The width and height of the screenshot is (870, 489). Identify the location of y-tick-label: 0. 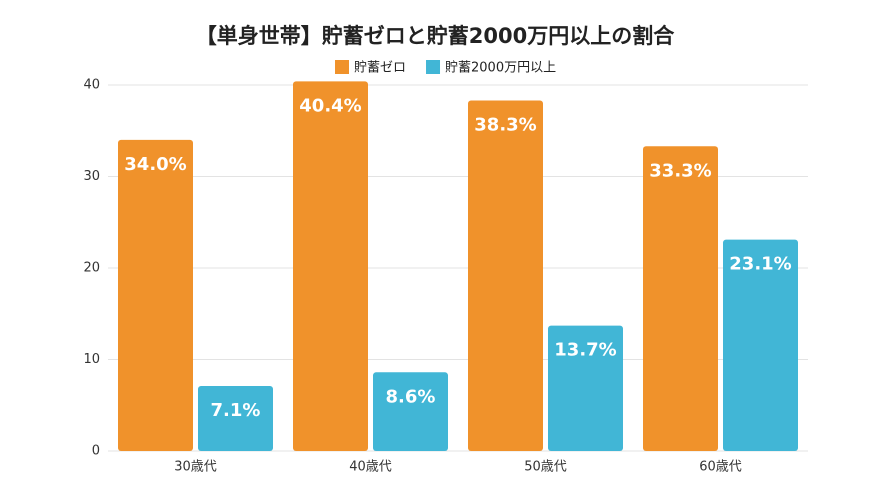
(96, 451).